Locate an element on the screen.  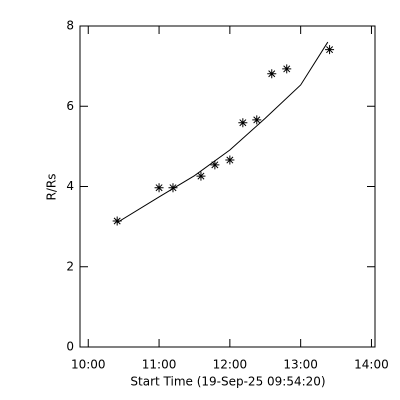
x-tick-label: 13:00 is located at coordinates (300, 365).